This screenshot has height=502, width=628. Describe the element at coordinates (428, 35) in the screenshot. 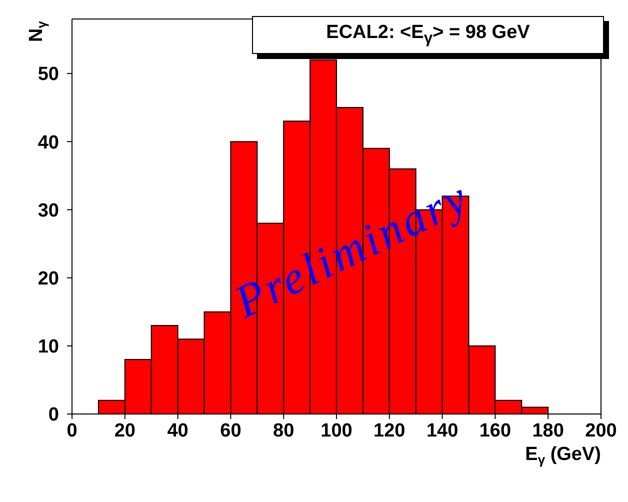

I see `chart-title: ECAL2: <E$_{γ}$> = 98 GeV` at that location.